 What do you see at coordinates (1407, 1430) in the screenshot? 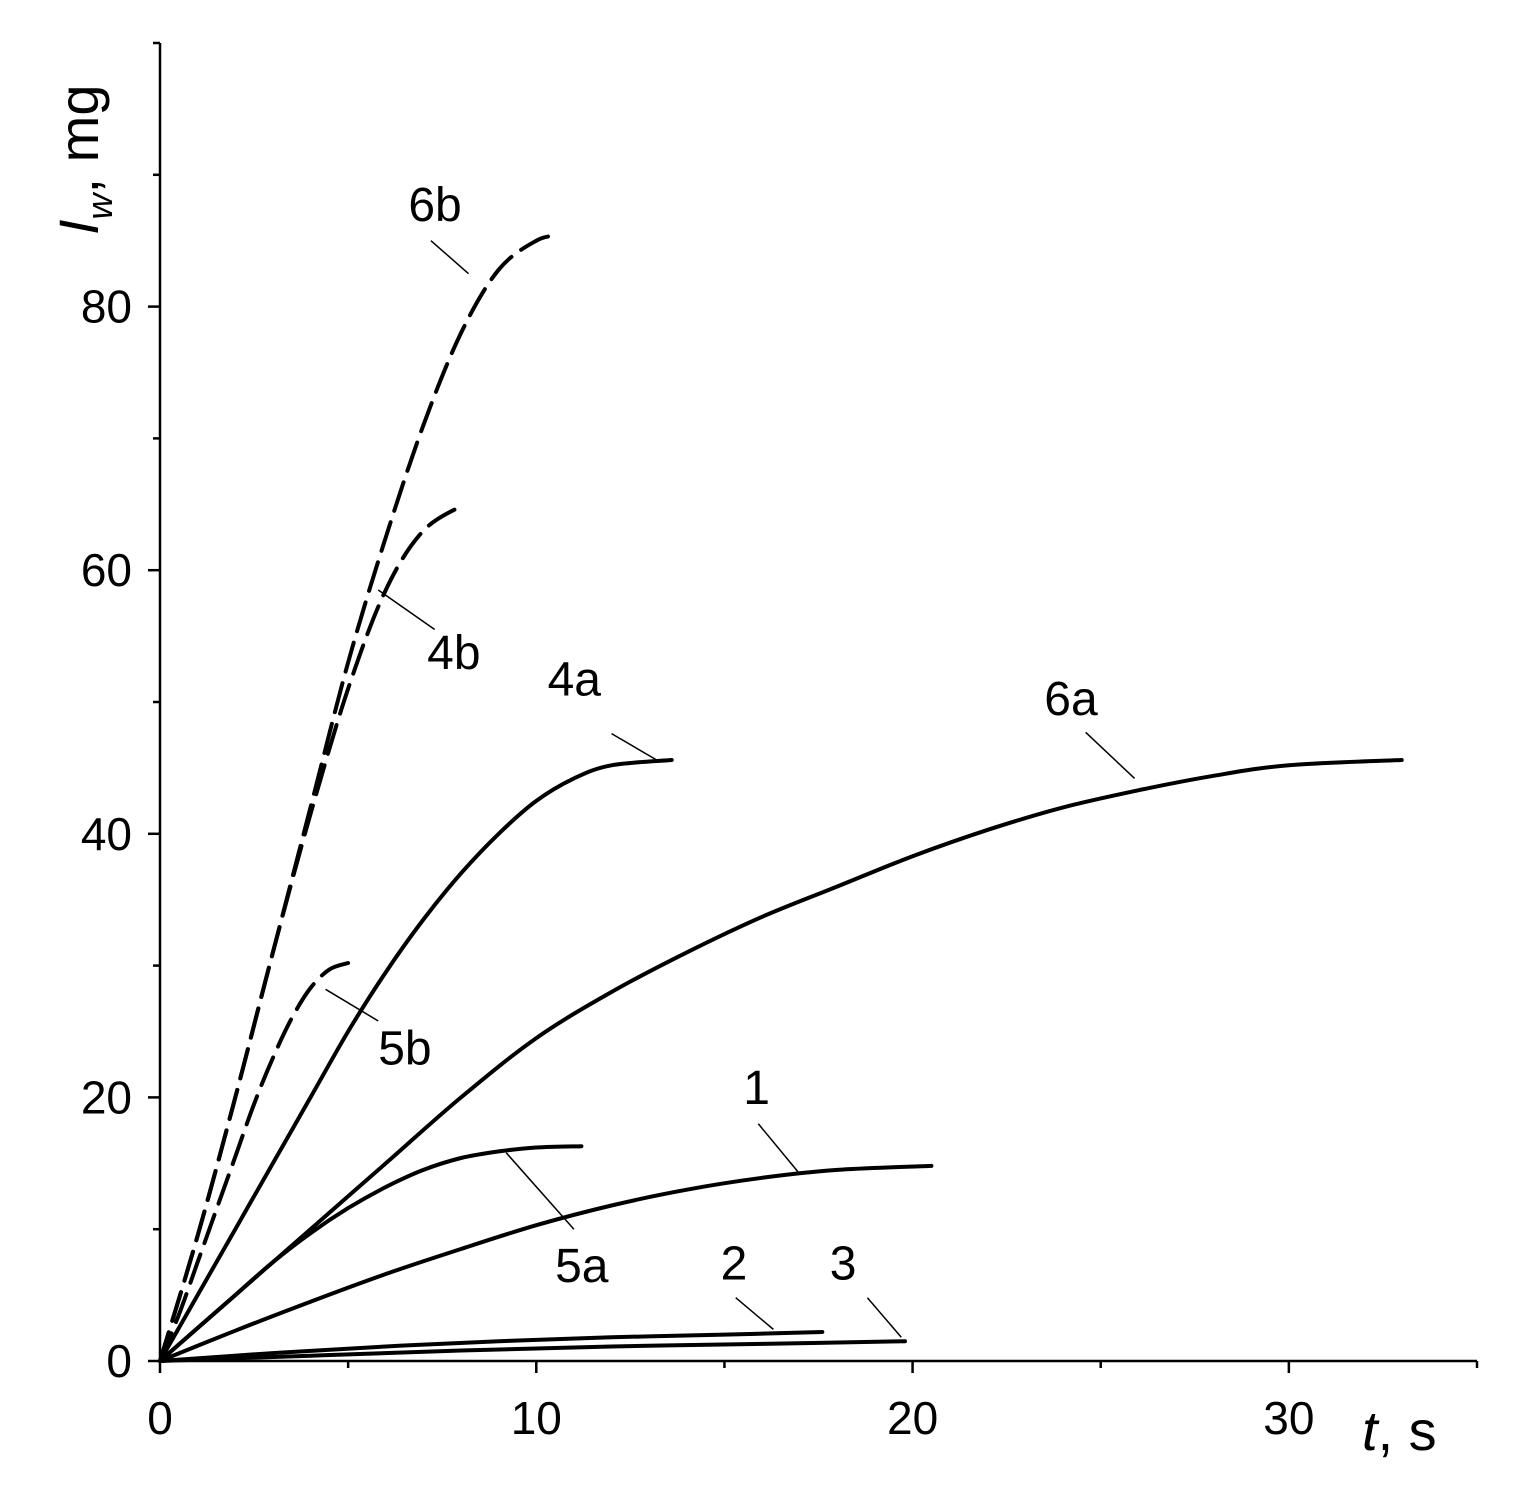
I see `x-axis-unit: , s` at bounding box center [1407, 1430].